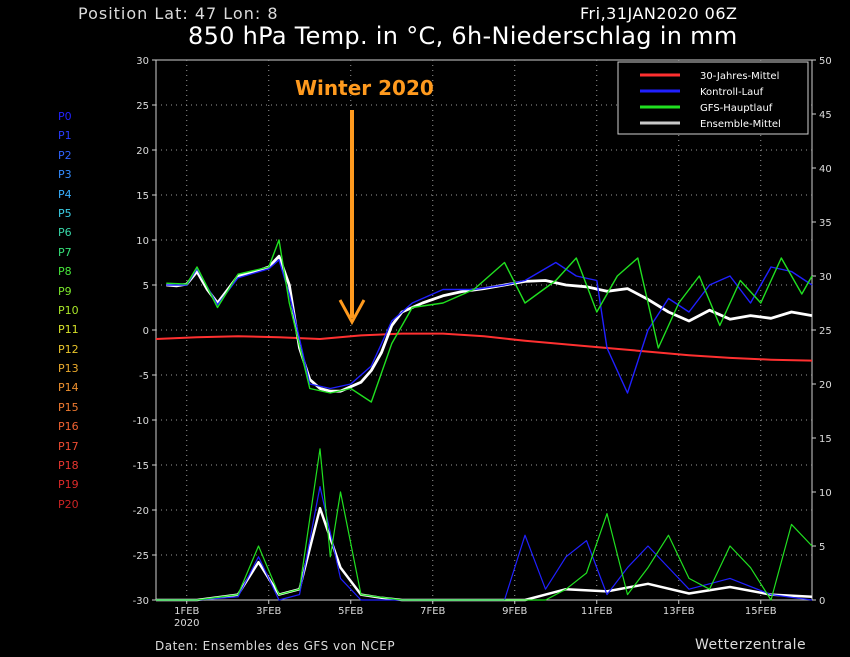 This screenshot has width=850, height=657. What do you see at coordinates (822, 547) in the screenshot?
I see `y-right-tick-label: 5` at bounding box center [822, 547].